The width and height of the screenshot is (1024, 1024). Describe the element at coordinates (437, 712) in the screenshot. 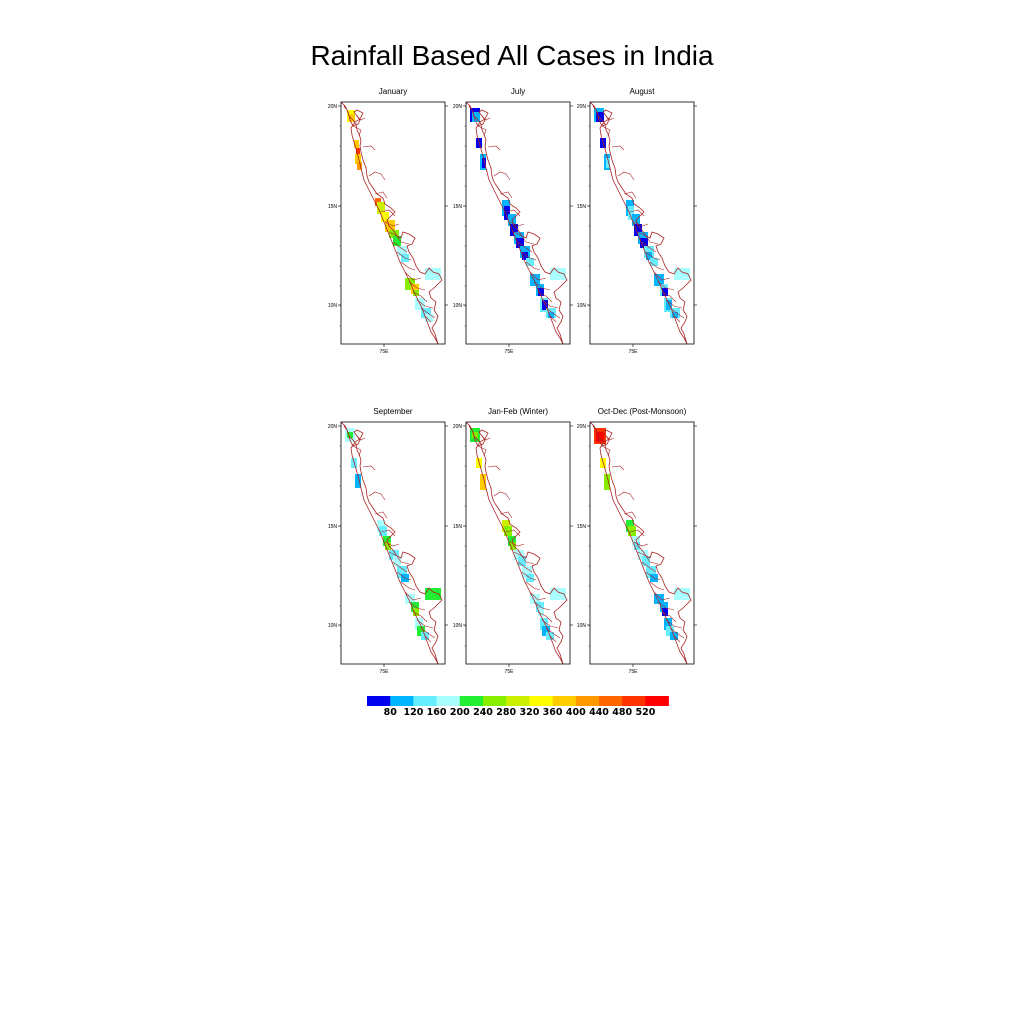

I see `colorbar-label: 160` at that location.